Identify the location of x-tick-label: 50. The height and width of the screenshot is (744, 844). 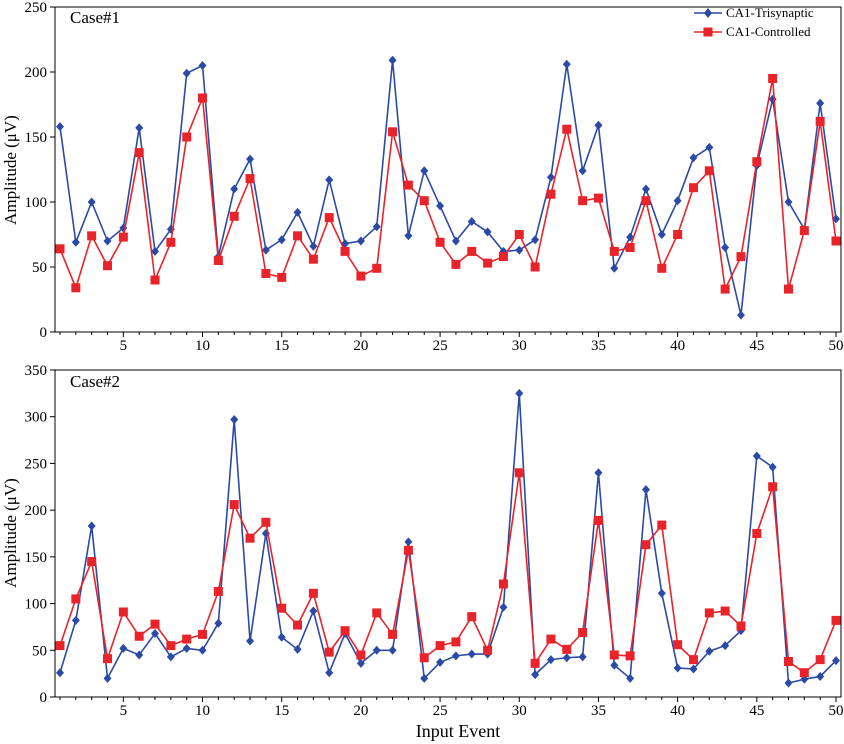
(836, 346).